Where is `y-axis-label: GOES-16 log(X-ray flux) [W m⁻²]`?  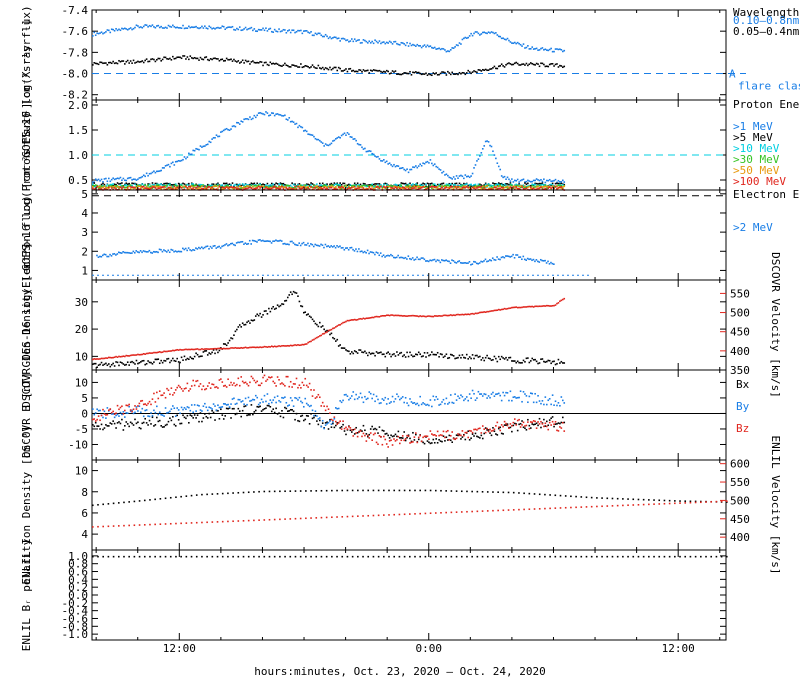 y-axis-label: GOES-16 log(X-ray flux) [W m⁻²] is located at coordinates (26, 79).